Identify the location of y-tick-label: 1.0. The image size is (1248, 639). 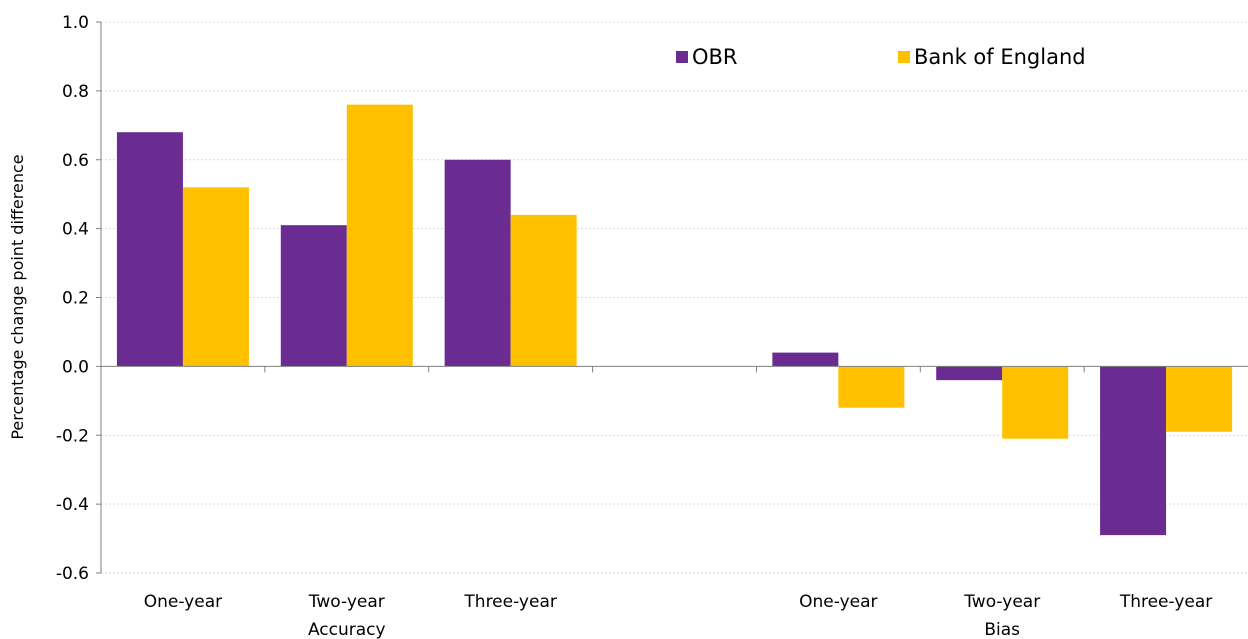
(75, 23).